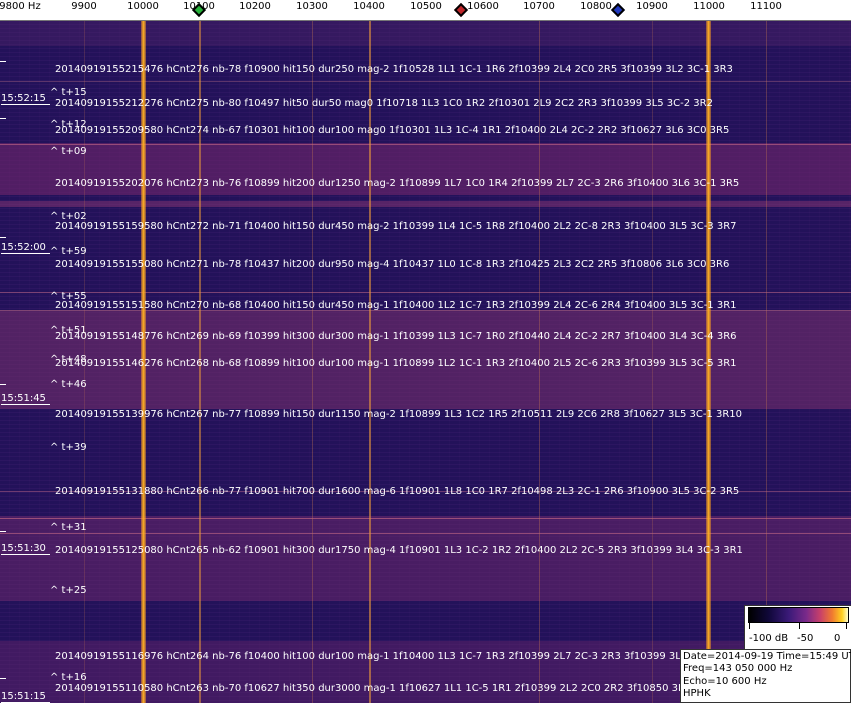  What do you see at coordinates (25, 549) in the screenshot?
I see `timestamp-label: 15:51:30` at bounding box center [25, 549].